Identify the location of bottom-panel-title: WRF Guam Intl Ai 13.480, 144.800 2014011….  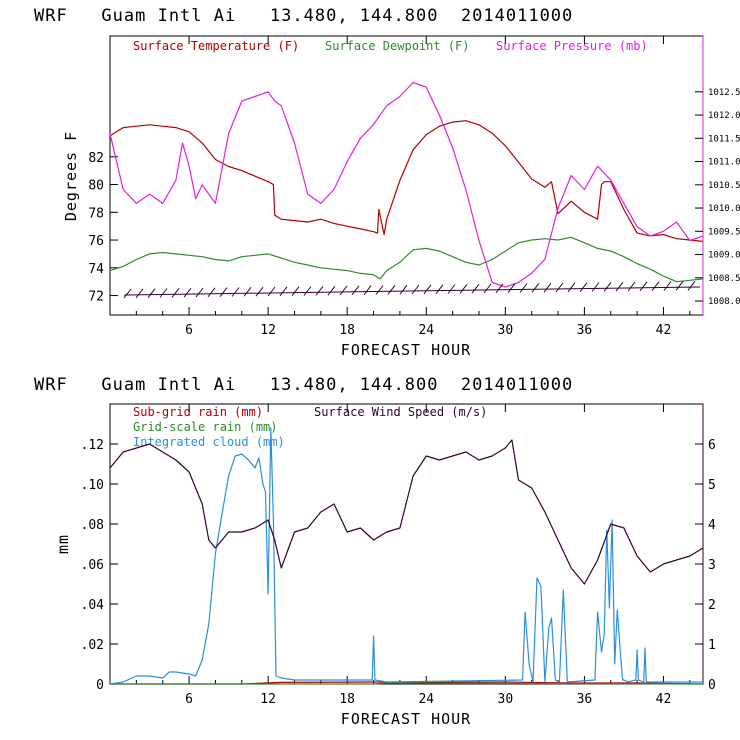
(303, 385).